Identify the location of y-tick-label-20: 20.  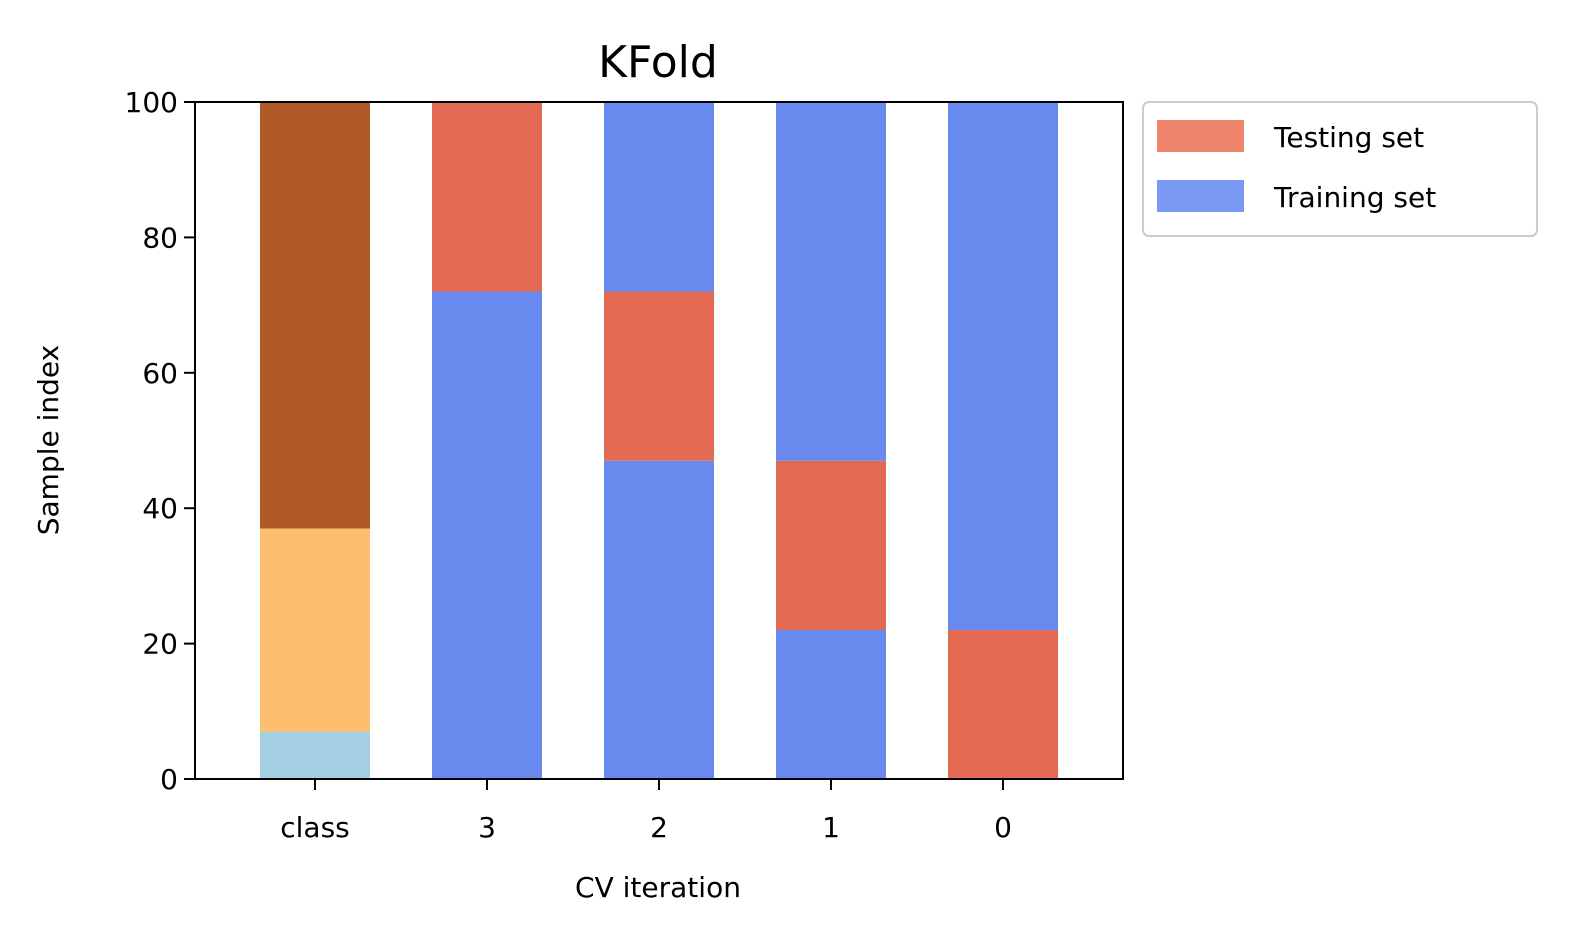
(160, 644).